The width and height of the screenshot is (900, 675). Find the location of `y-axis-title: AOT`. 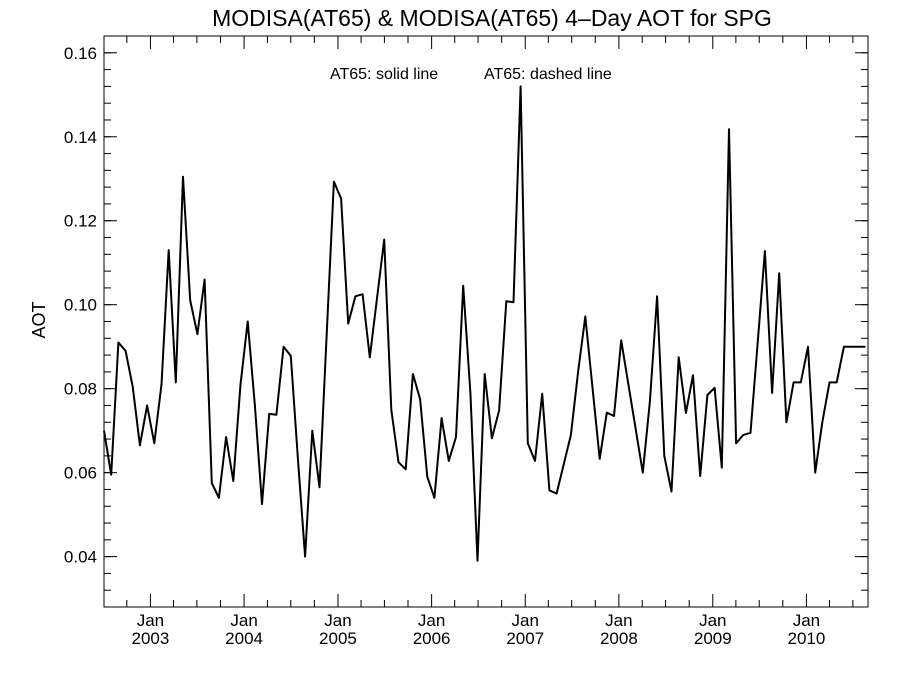

y-axis-title: AOT is located at coordinates (39, 319).